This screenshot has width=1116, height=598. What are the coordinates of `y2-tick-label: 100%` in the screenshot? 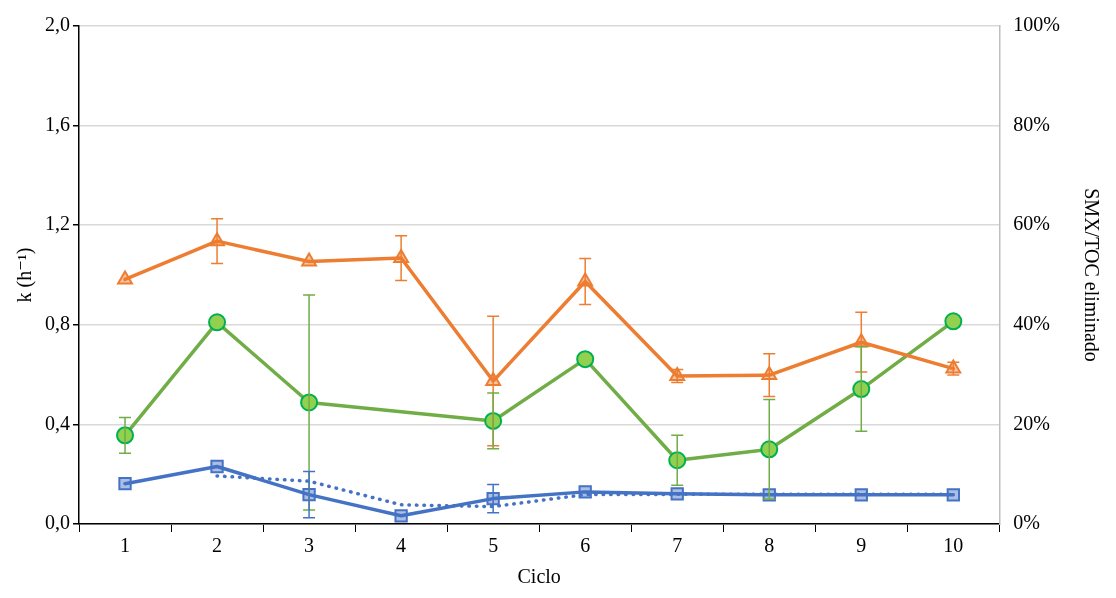 It's located at (1037, 24).